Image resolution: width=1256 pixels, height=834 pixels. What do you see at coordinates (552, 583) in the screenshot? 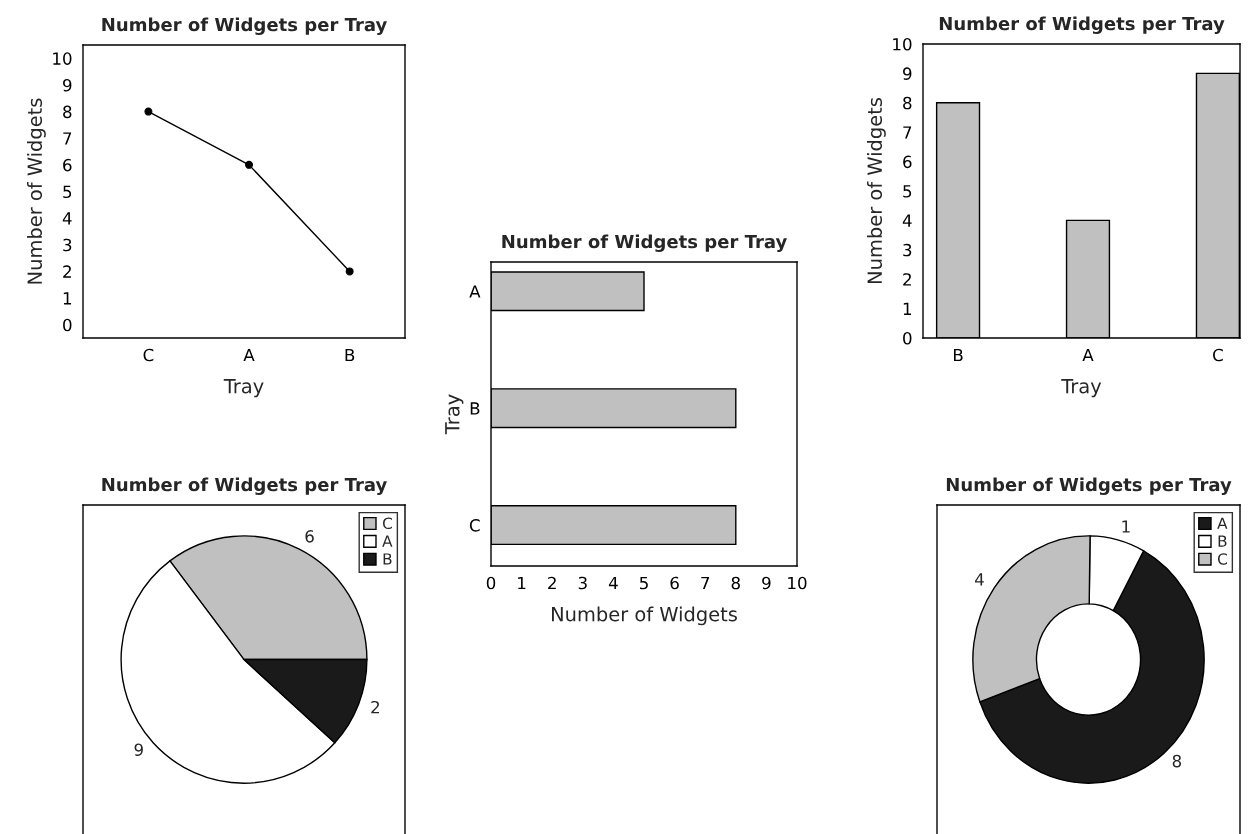
I see `x-tick-label: 2` at bounding box center [552, 583].